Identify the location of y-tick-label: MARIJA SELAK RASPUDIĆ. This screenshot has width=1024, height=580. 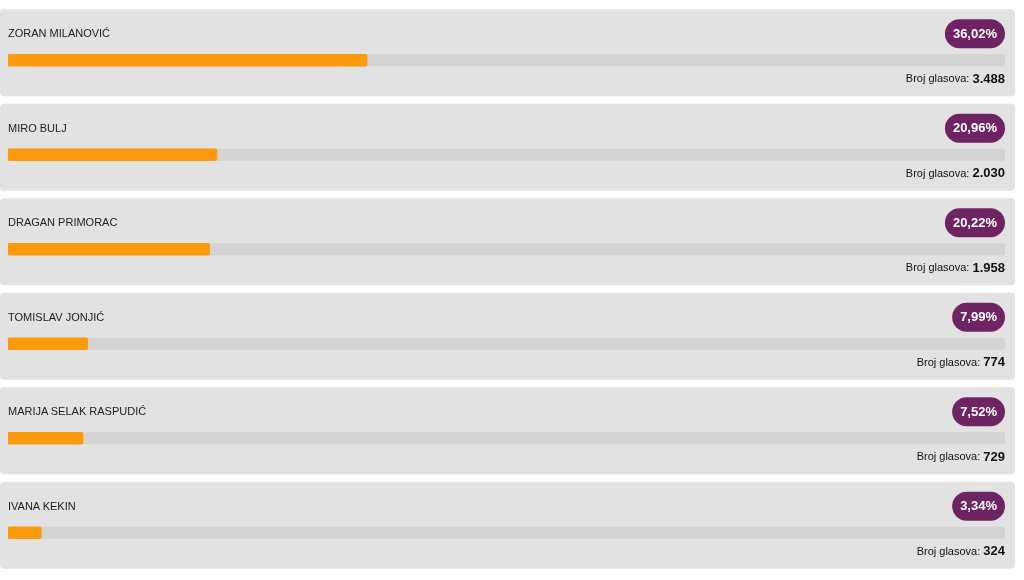
(77, 411).